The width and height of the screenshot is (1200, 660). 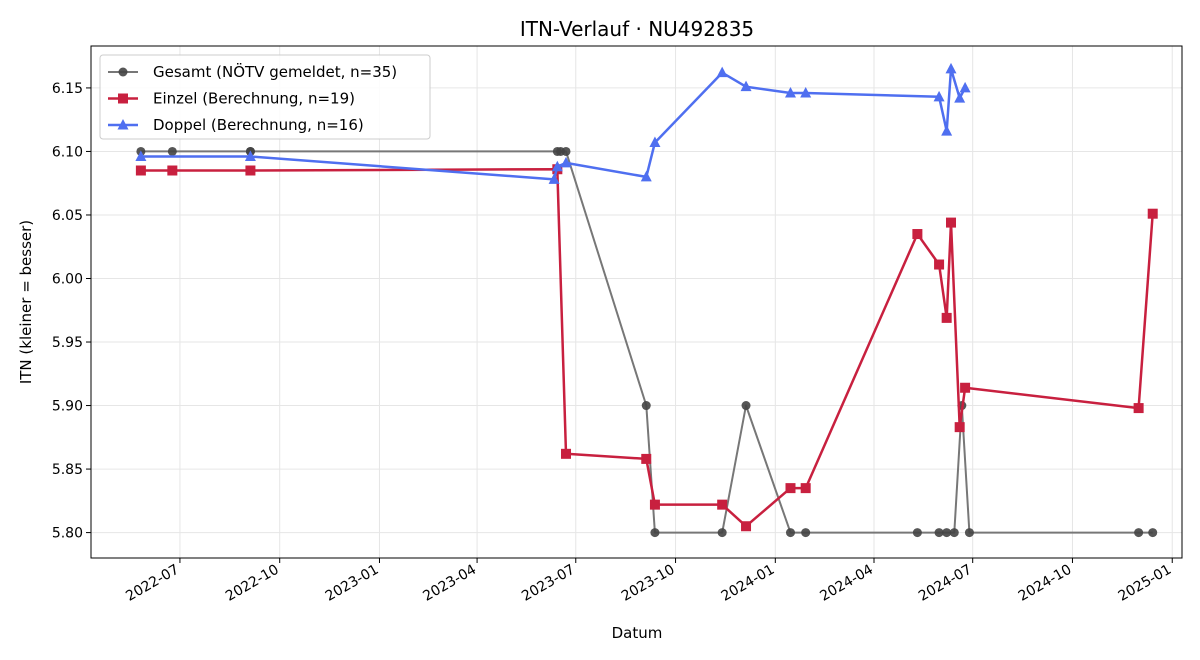 I want to click on y-tick-label: 6.15, so click(x=67, y=89).